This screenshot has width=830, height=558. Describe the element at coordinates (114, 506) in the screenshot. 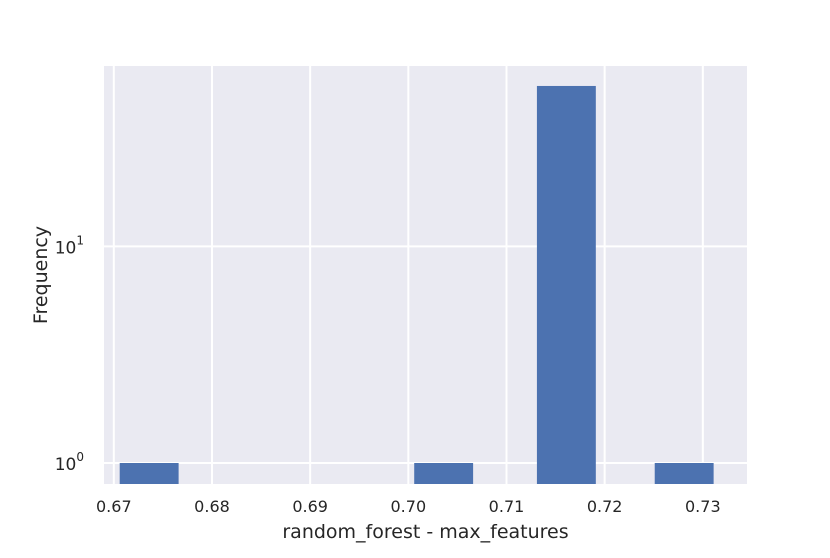

I see `x-tick-label: 0.67` at that location.